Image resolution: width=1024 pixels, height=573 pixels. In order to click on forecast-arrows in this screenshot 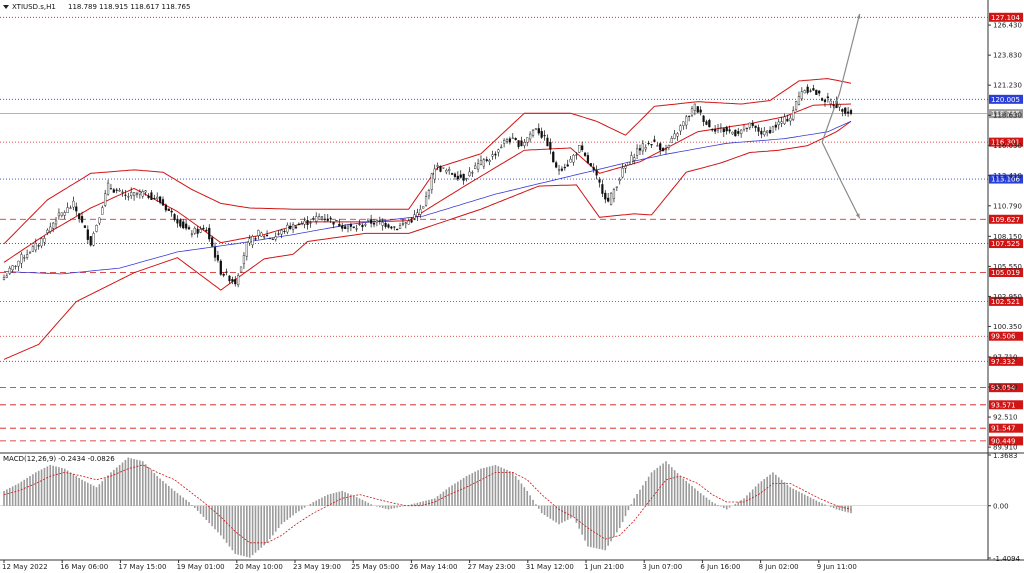, I will do `click(841, 116)`.